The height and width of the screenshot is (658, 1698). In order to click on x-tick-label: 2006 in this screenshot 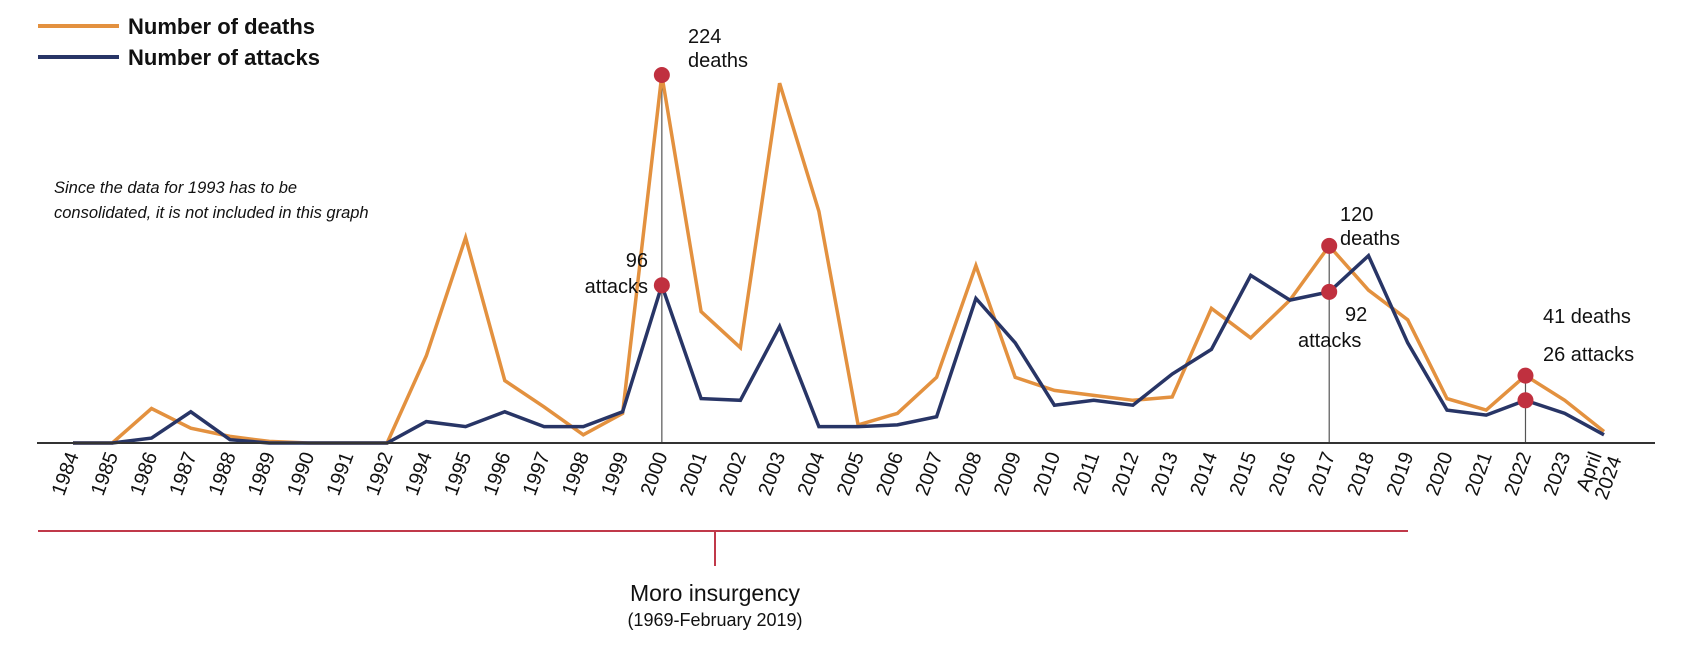, I will do `click(890, 473)`.